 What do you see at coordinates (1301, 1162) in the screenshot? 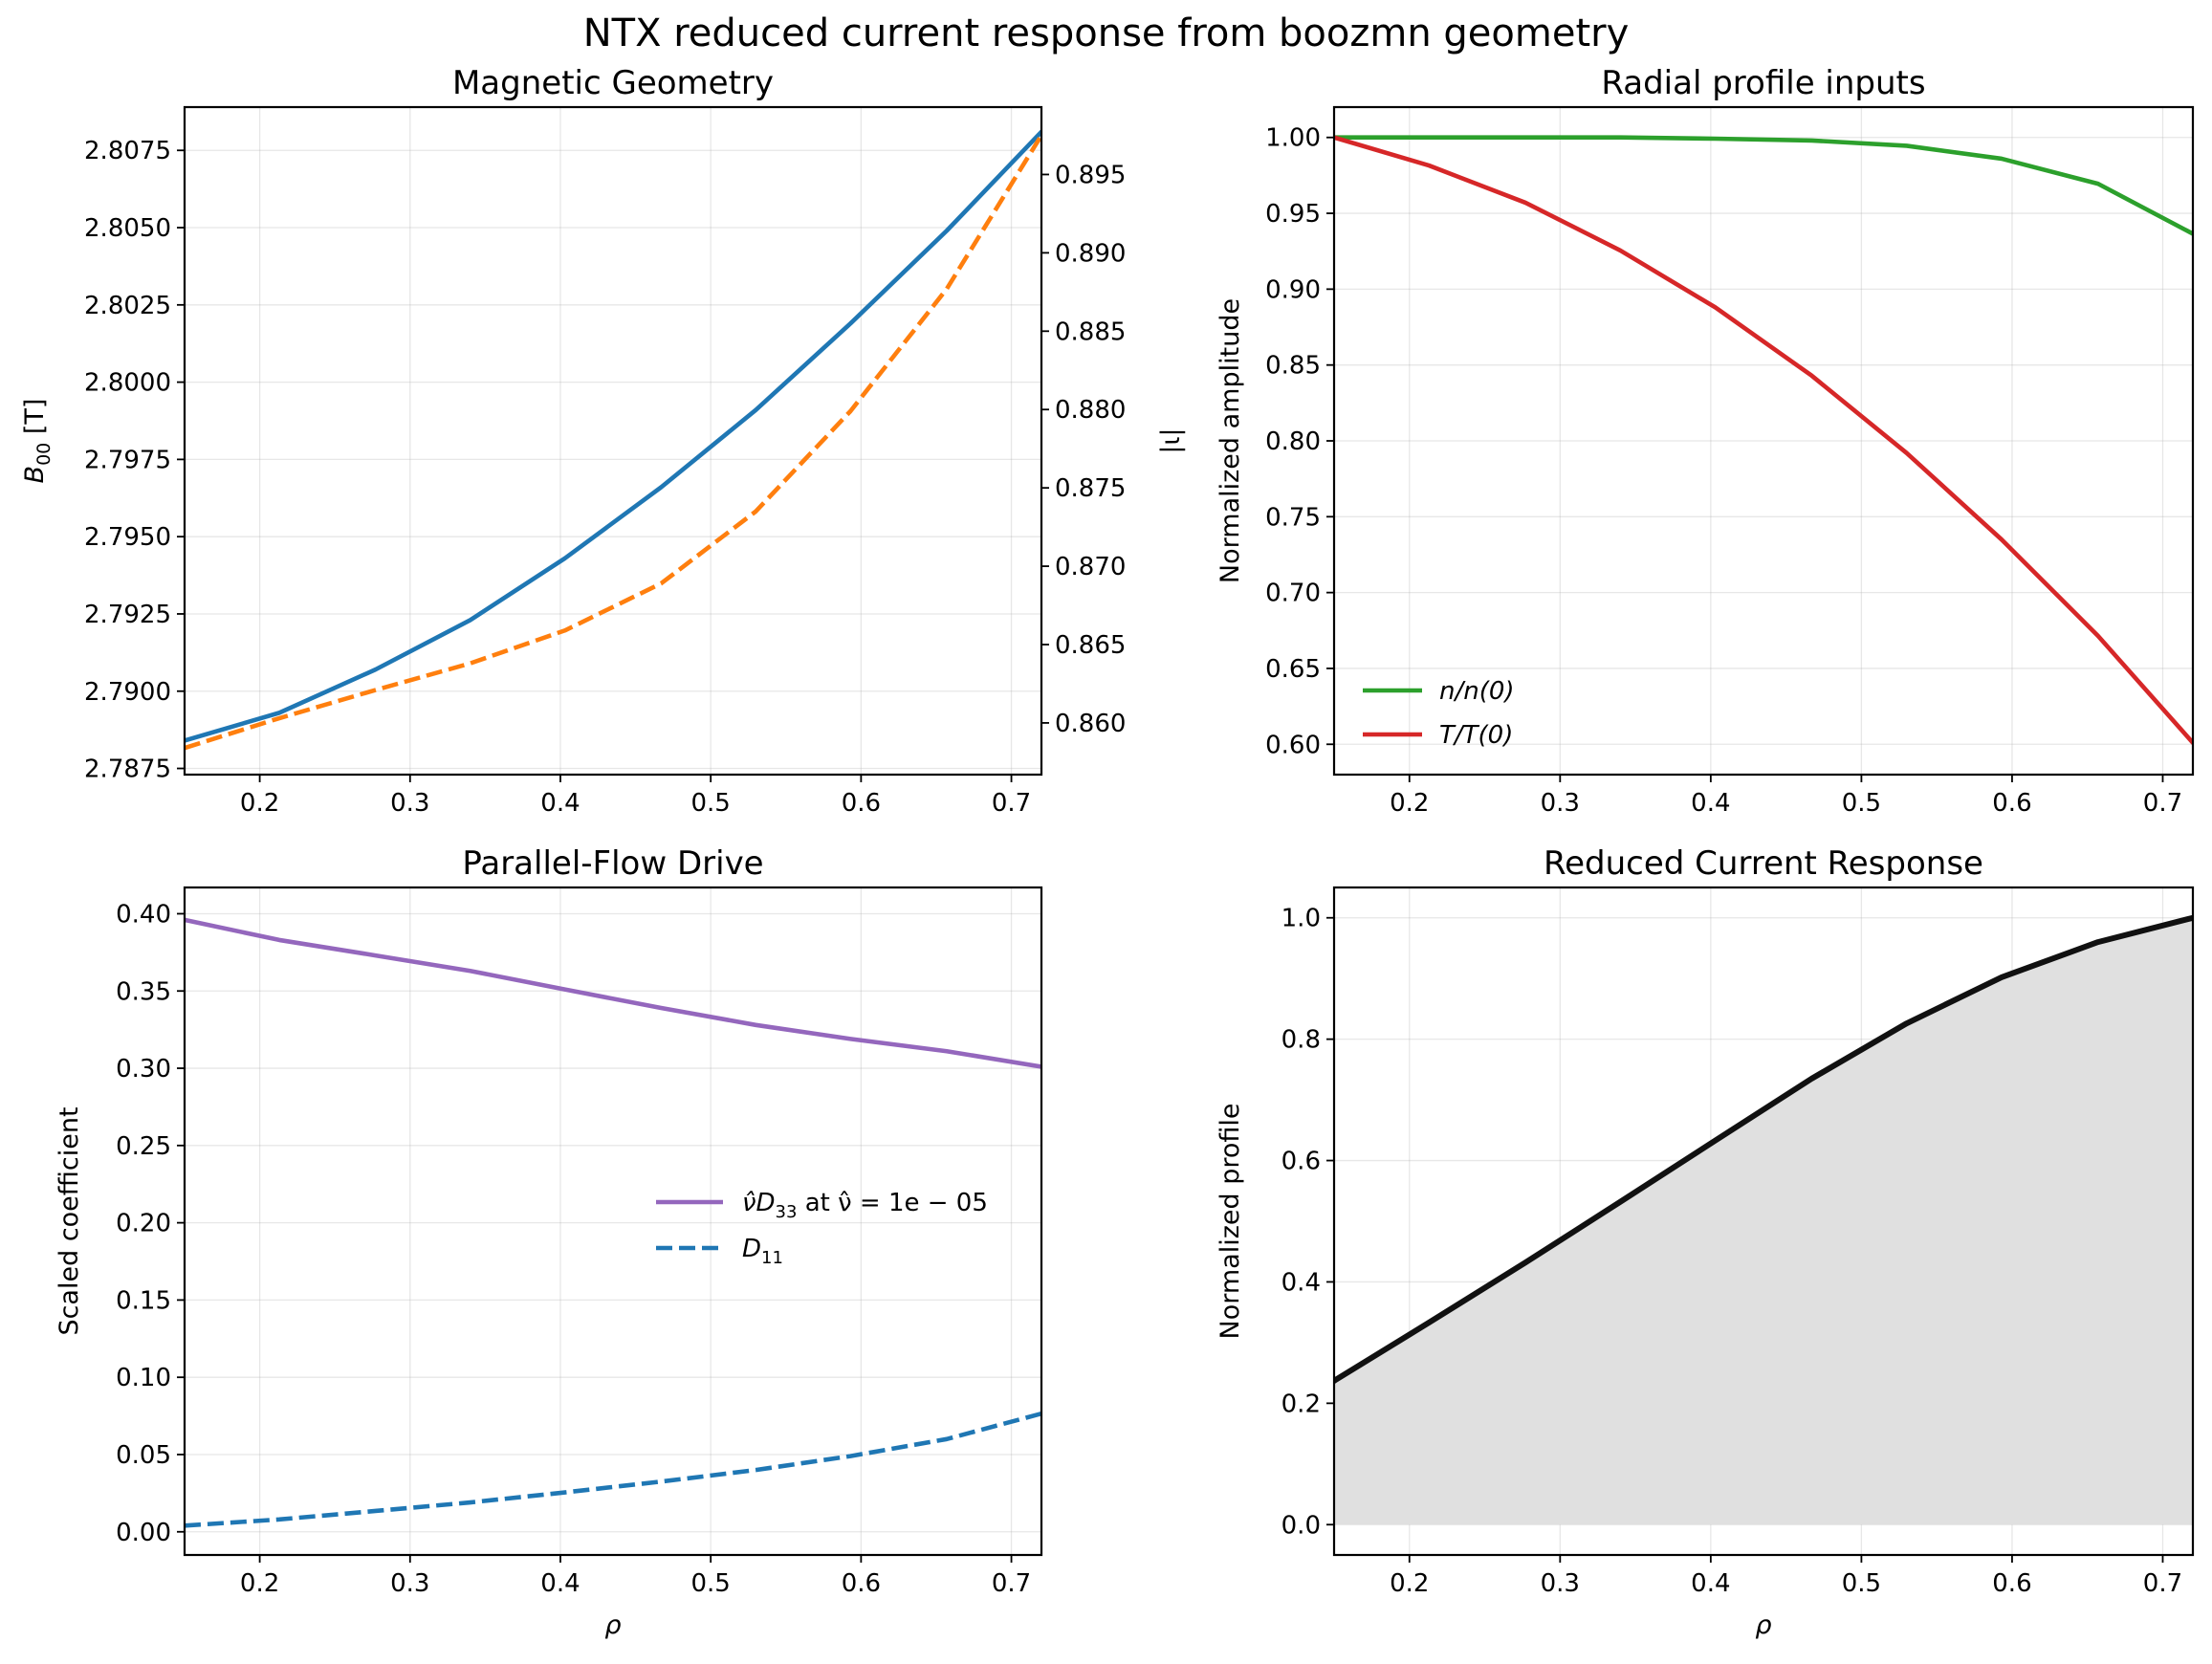
I see `y-tick-label: 0.6` at bounding box center [1301, 1162].